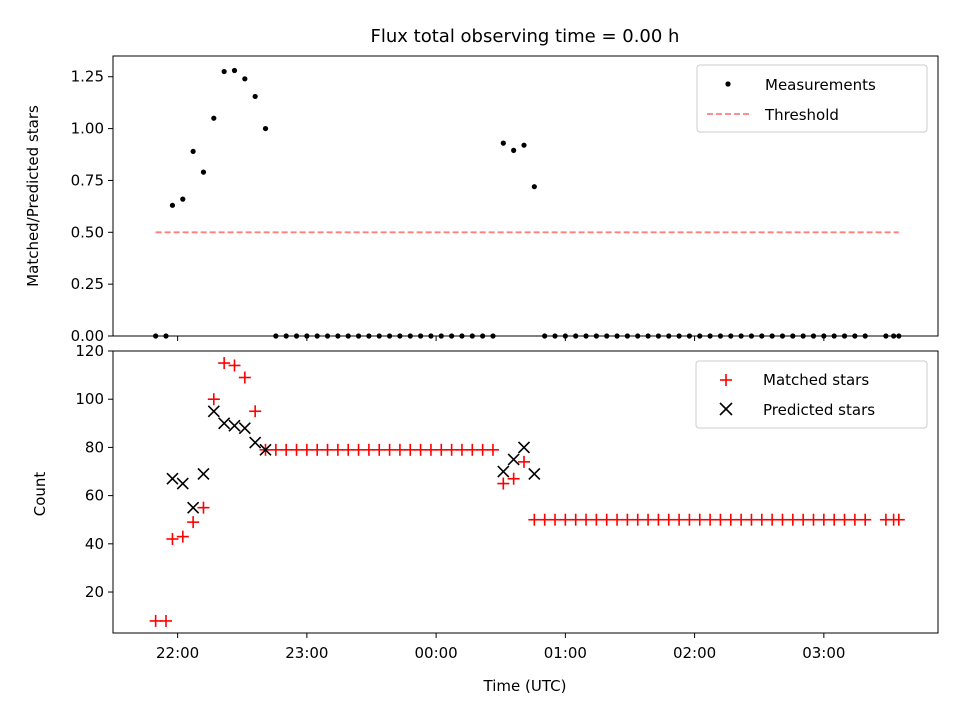 The width and height of the screenshot is (960, 720). I want to click on top-ytick-label: 0.25, so click(87, 284).